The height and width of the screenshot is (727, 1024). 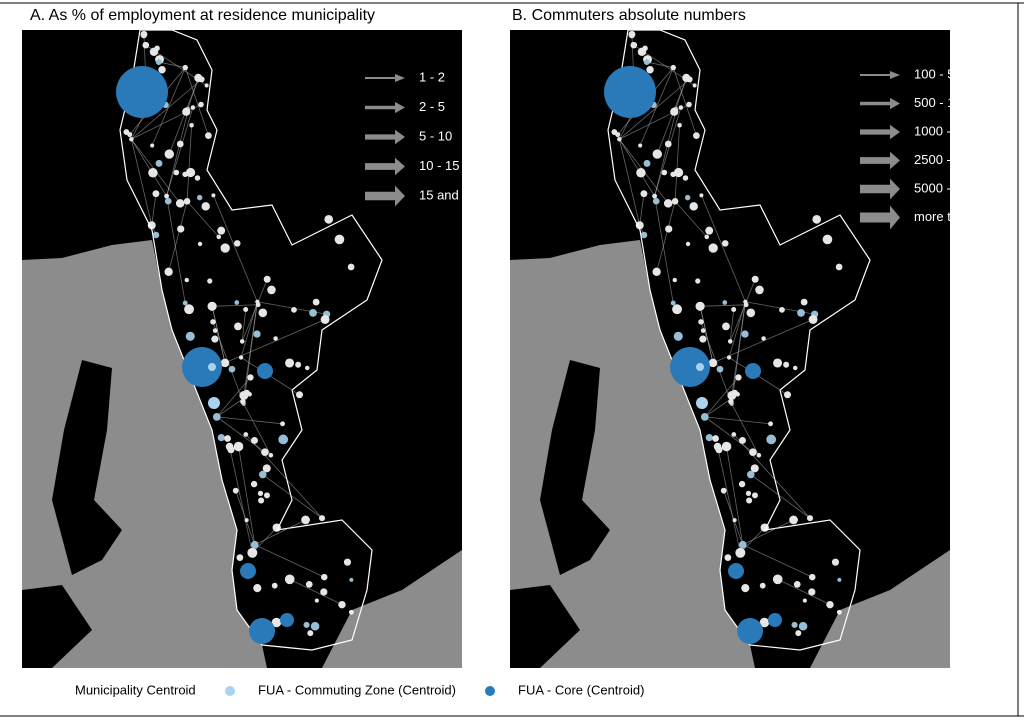 What do you see at coordinates (439, 165) in the screenshot?
I see `legend-label: 10 - 15` at bounding box center [439, 165].